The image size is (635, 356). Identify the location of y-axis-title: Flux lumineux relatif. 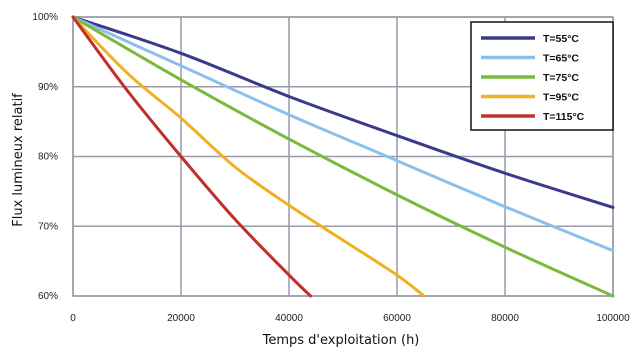
(18, 160).